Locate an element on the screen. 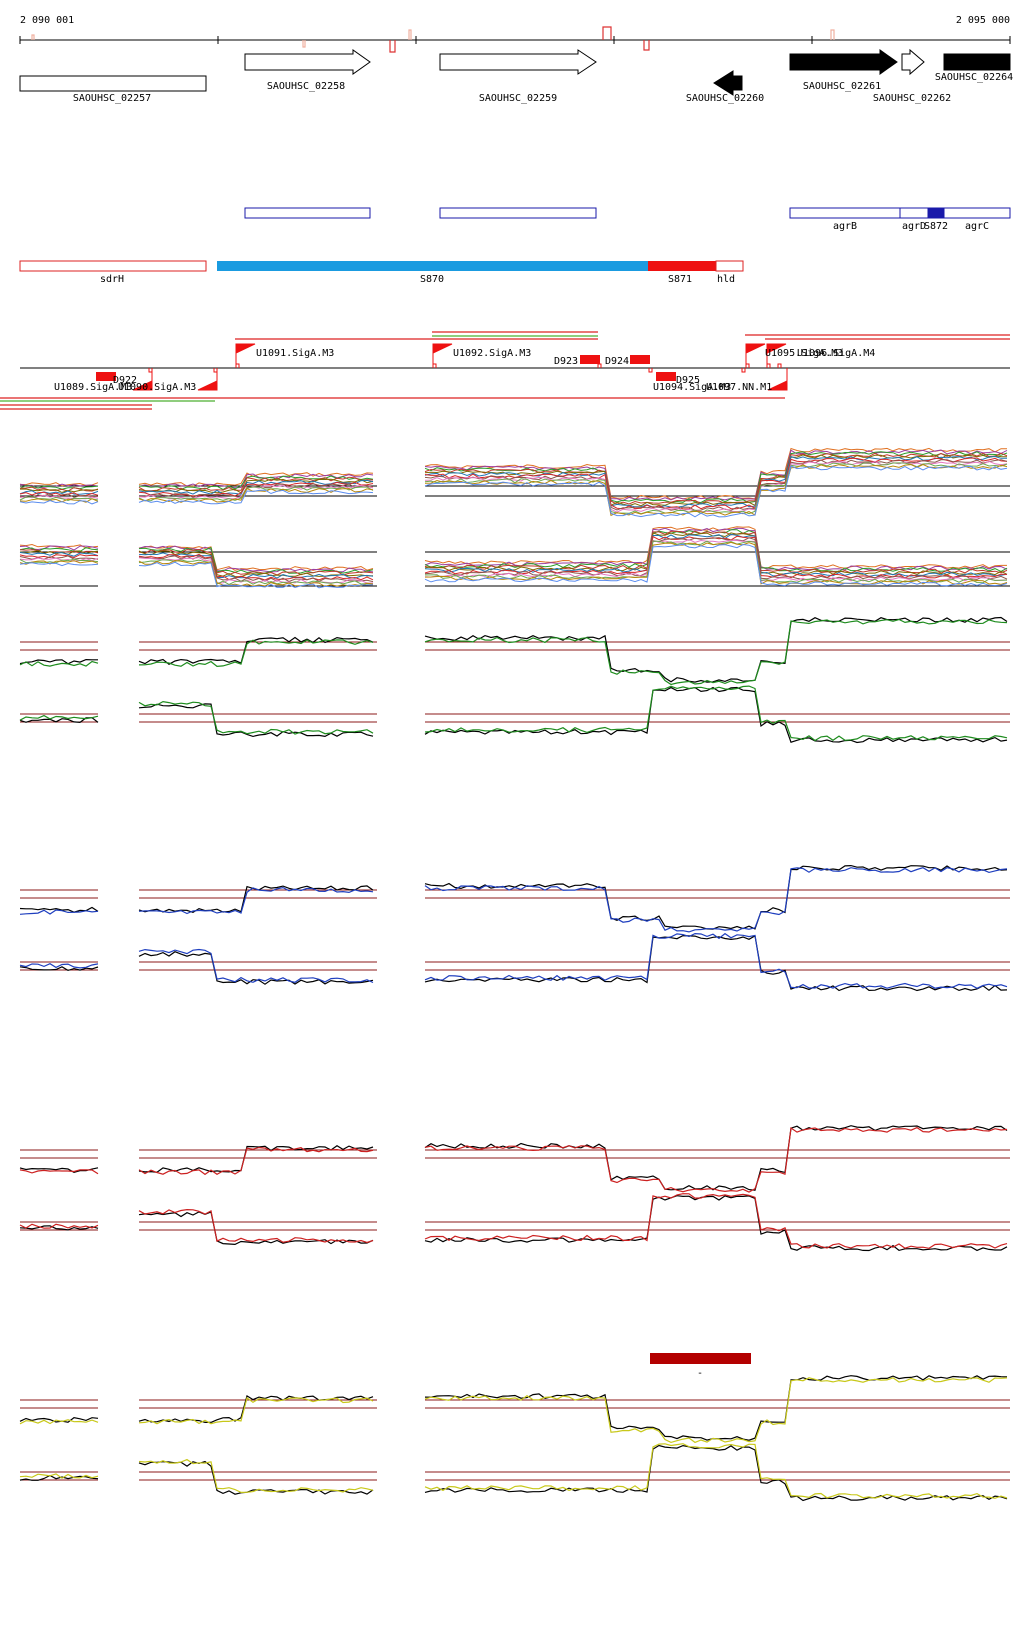  gene-label-02264: SAOUHSC_02264 is located at coordinates (974, 77).